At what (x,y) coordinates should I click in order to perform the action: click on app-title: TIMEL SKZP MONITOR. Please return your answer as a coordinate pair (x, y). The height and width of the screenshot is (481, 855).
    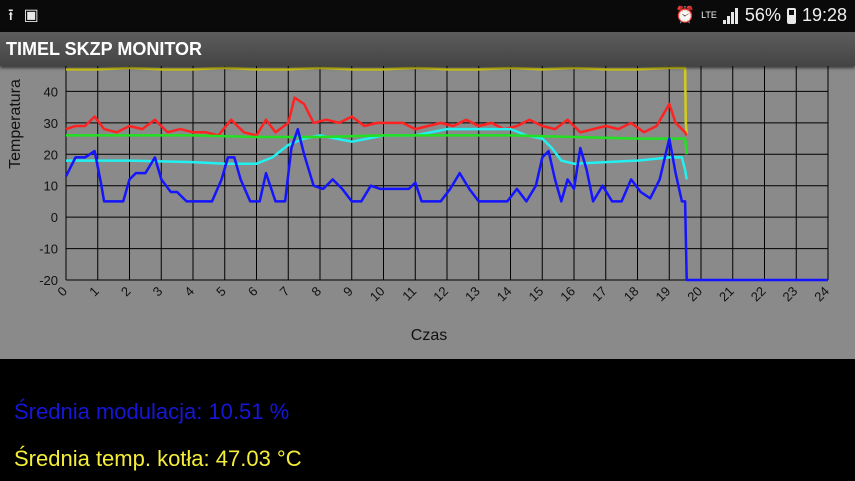
    Looking at the image, I should click on (104, 49).